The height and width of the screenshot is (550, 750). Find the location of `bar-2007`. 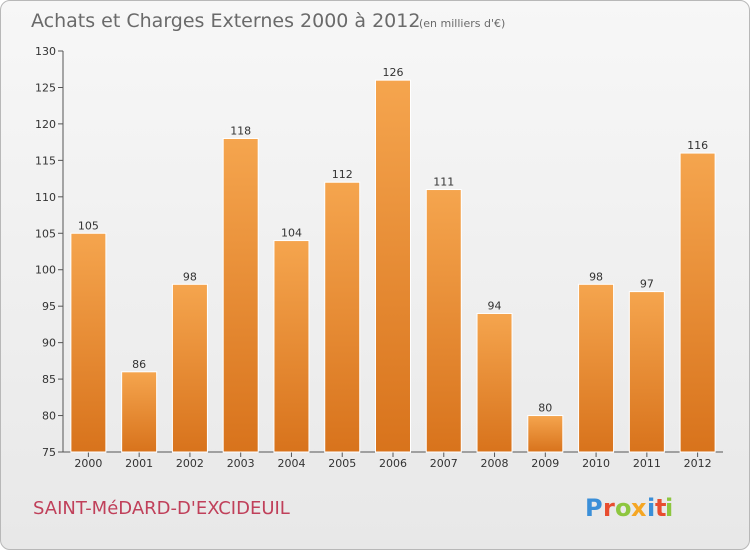

bar-2007 is located at coordinates (443, 321).